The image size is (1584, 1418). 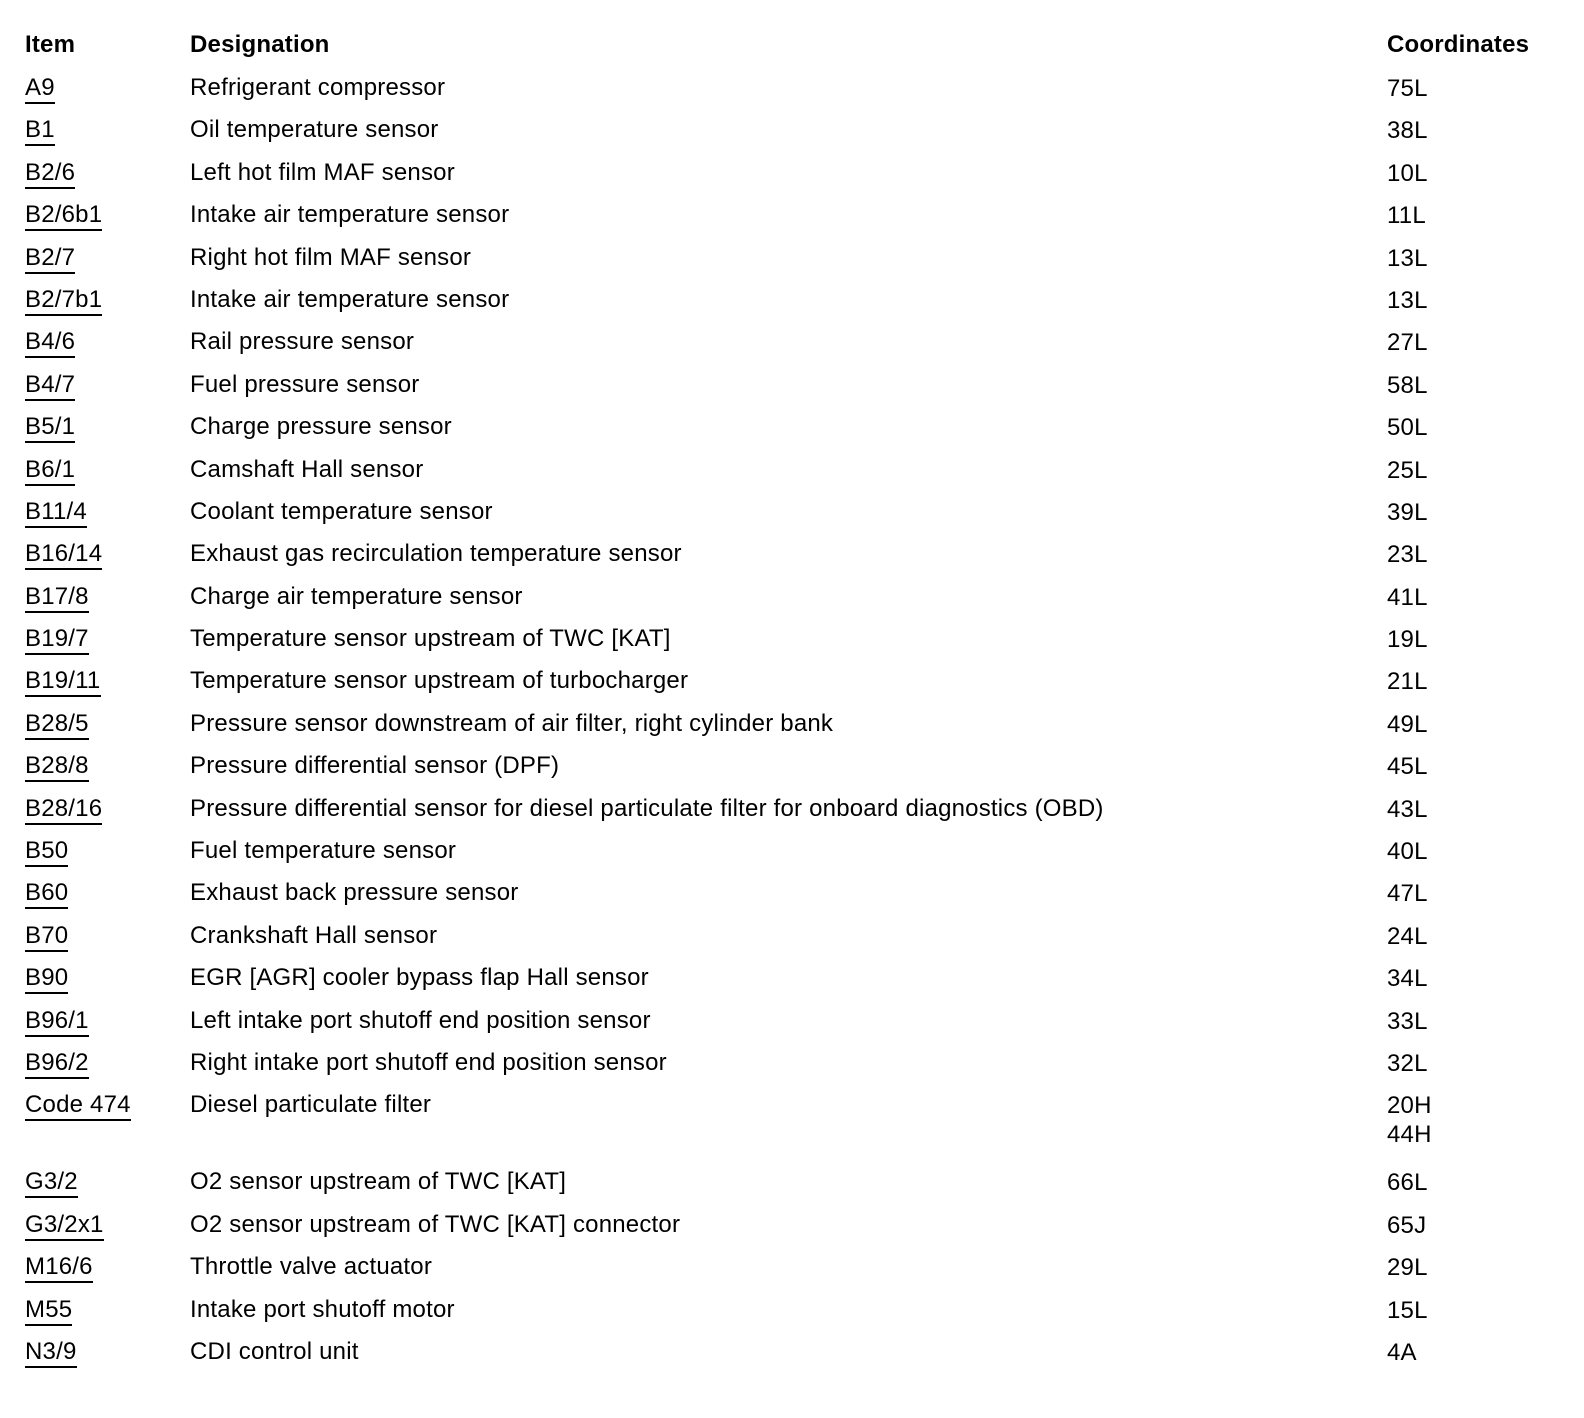 What do you see at coordinates (1409, 1106) in the screenshot?
I see `coordinate-value: 20H` at bounding box center [1409, 1106].